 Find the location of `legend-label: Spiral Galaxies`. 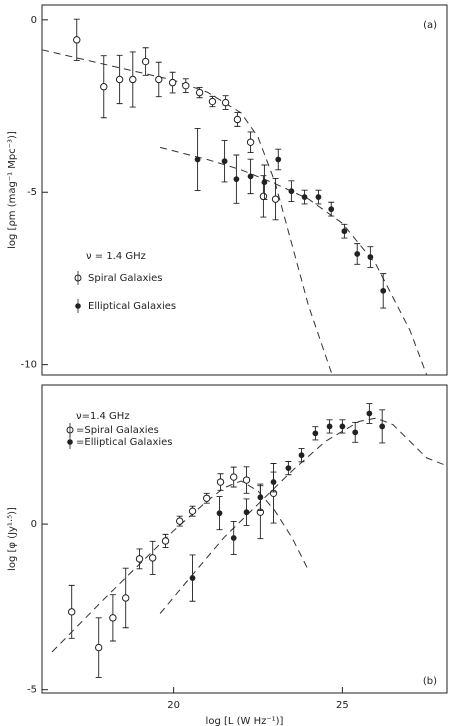

legend-label: Spiral Galaxies is located at coordinates (125, 278).